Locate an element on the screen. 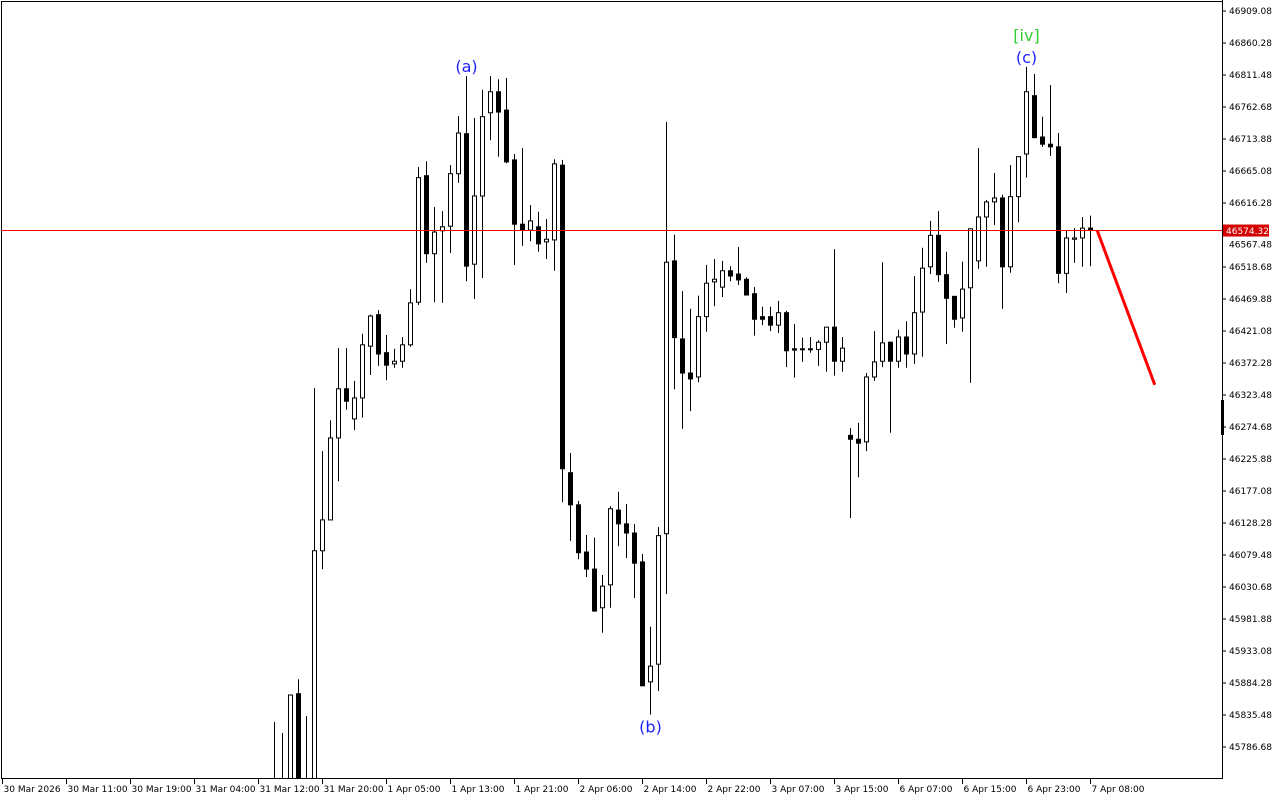 The height and width of the screenshot is (800, 1280). price-tick-label: 45884.28 is located at coordinates (1250, 684).